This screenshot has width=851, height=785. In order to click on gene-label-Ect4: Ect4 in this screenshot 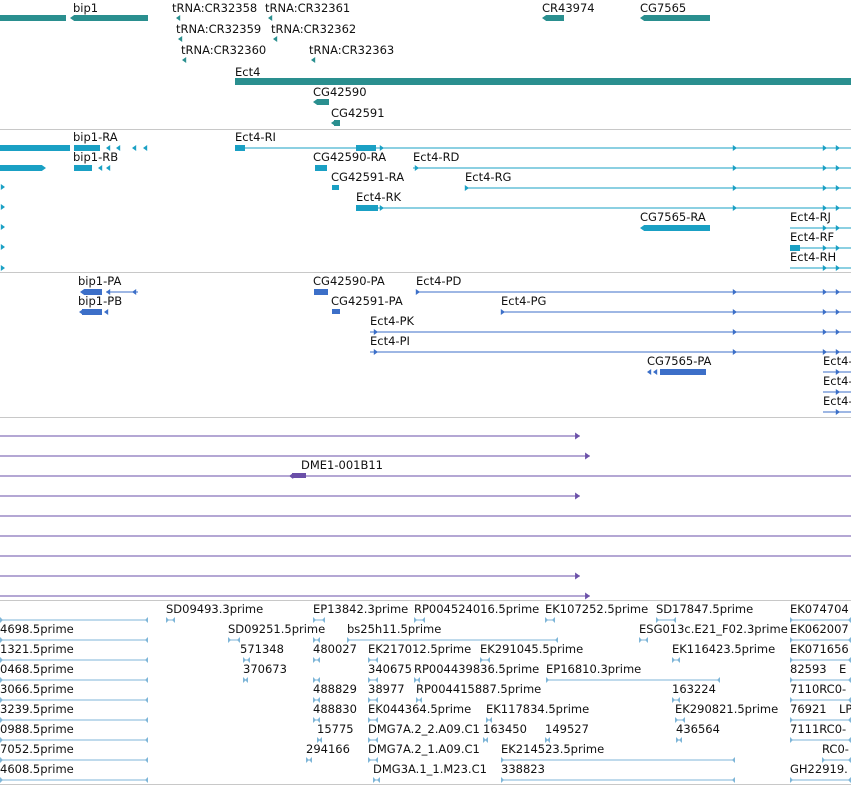, I will do `click(248, 72)`.